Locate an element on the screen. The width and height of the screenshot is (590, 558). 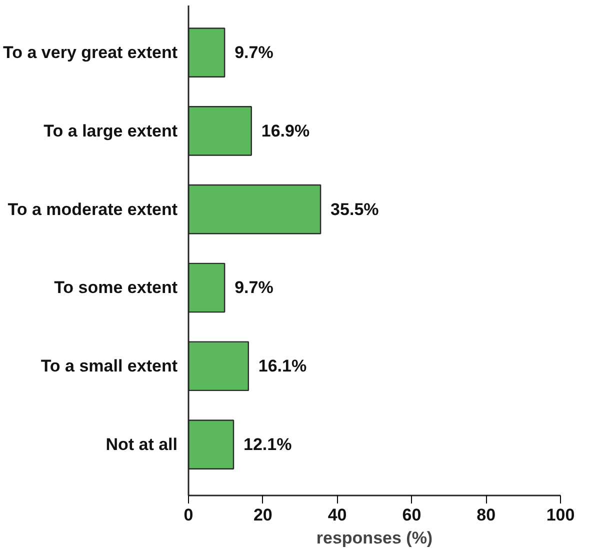
x-tick-label: 80 is located at coordinates (486, 515).